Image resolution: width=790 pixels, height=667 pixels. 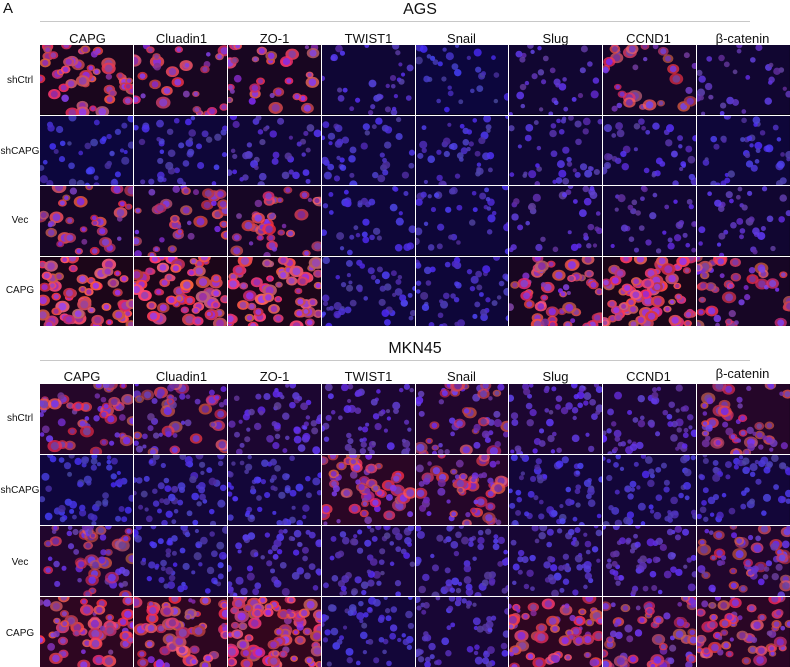 What do you see at coordinates (415, 348) in the screenshot?
I see `section-title: MKN45` at bounding box center [415, 348].